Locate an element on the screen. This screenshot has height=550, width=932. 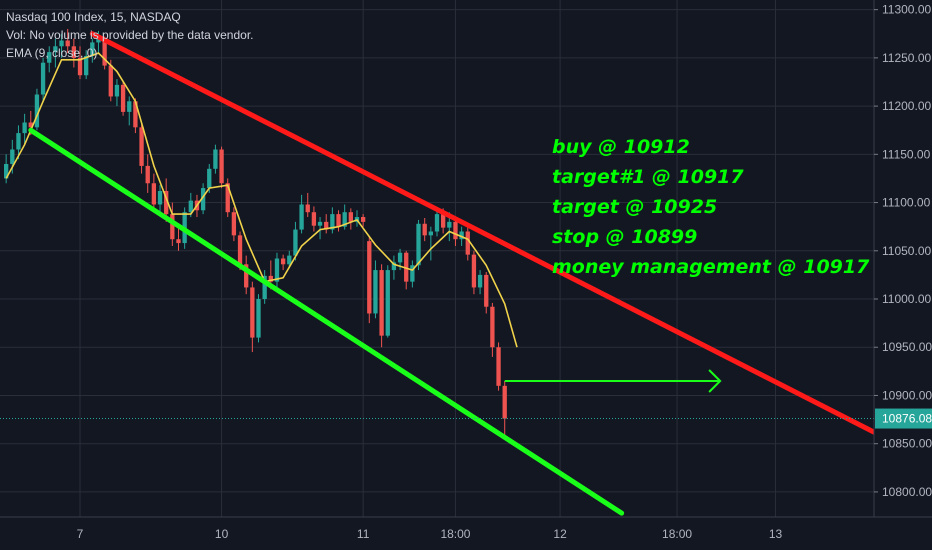
time-tick-label: 13 is located at coordinates (776, 534).